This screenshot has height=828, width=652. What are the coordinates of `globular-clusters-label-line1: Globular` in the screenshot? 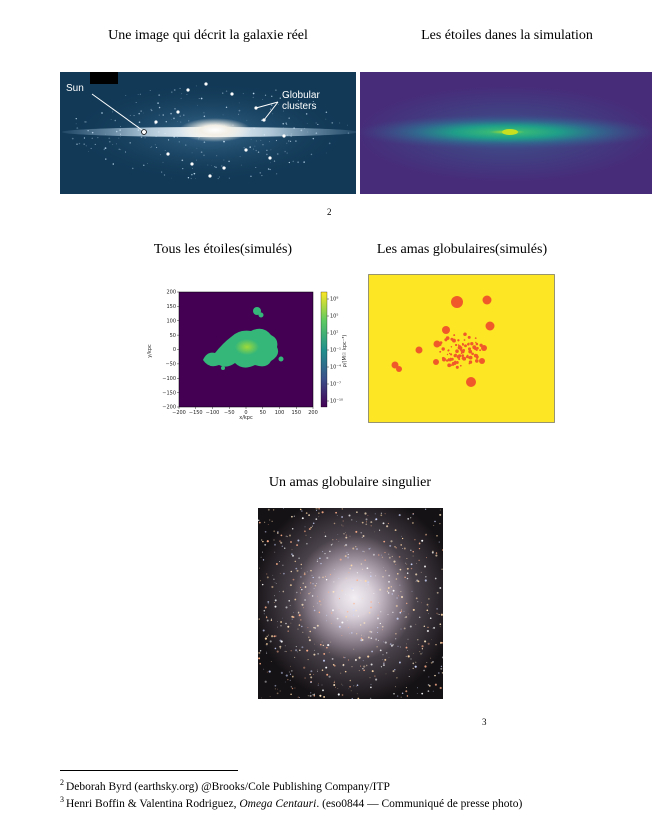 It's located at (301, 95).